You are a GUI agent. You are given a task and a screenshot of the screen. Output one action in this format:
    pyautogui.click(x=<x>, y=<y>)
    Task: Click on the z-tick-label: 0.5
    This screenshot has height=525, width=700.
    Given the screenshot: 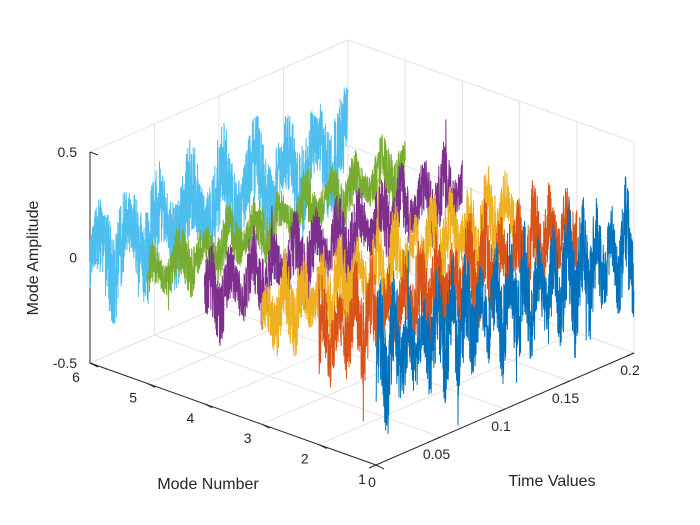 What is the action you would take?
    pyautogui.click(x=68, y=152)
    